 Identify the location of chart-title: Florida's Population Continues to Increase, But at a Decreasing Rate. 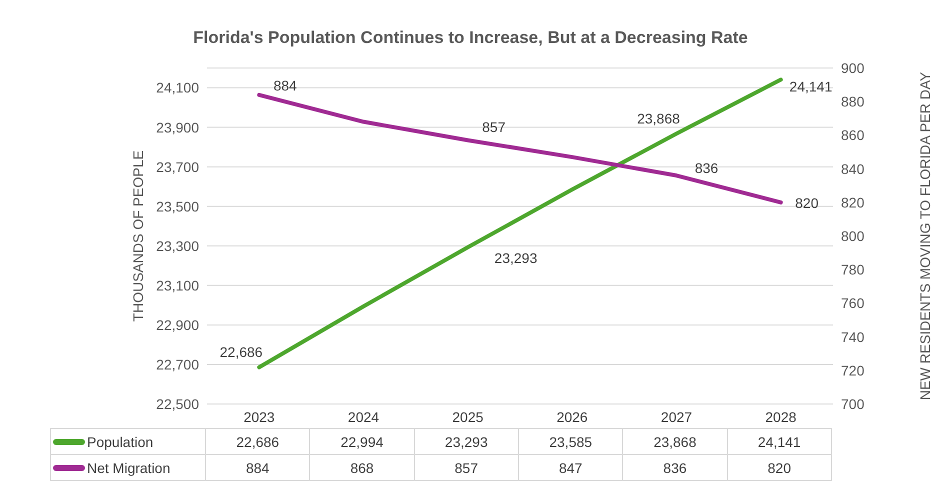
(470, 38).